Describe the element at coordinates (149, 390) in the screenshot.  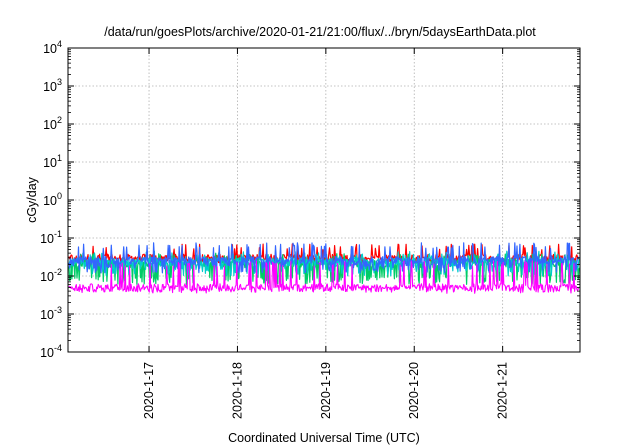
I see `x-tick-label: 2020-1-17` at that location.